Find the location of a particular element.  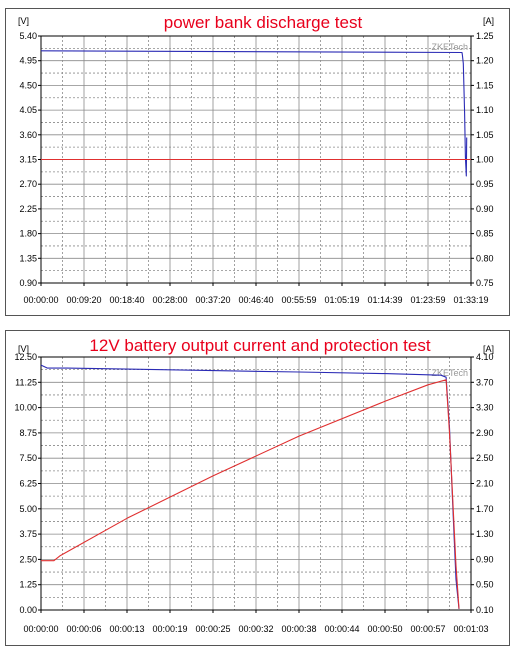

y-left-tick-label: 6.25 is located at coordinates (28, 484).